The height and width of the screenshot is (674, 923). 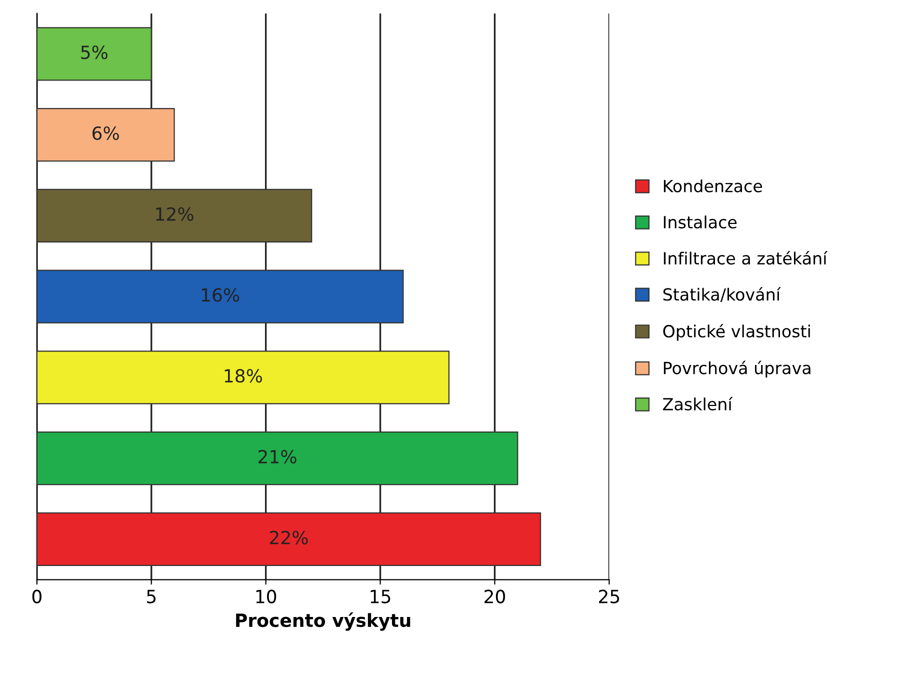 I want to click on legend-label: Statika/kování, so click(x=722, y=294).